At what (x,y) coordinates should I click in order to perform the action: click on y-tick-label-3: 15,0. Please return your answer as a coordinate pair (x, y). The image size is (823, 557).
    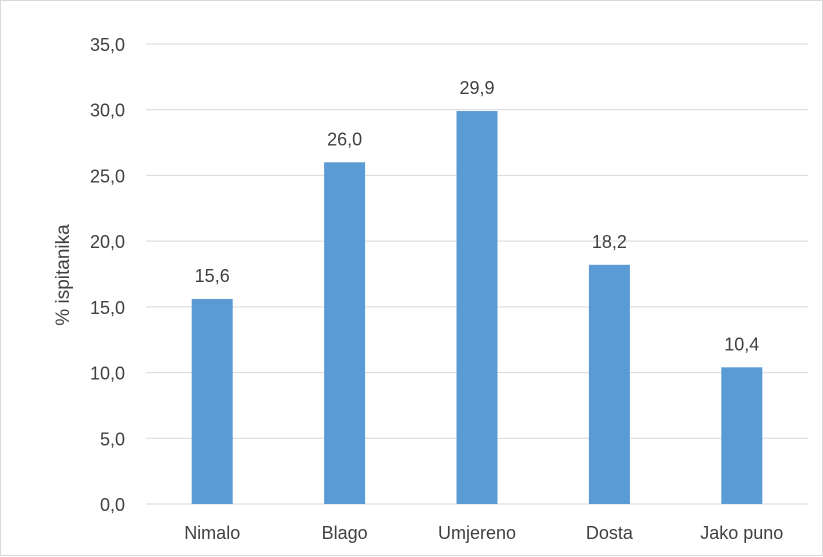
    Looking at the image, I should click on (107, 308).